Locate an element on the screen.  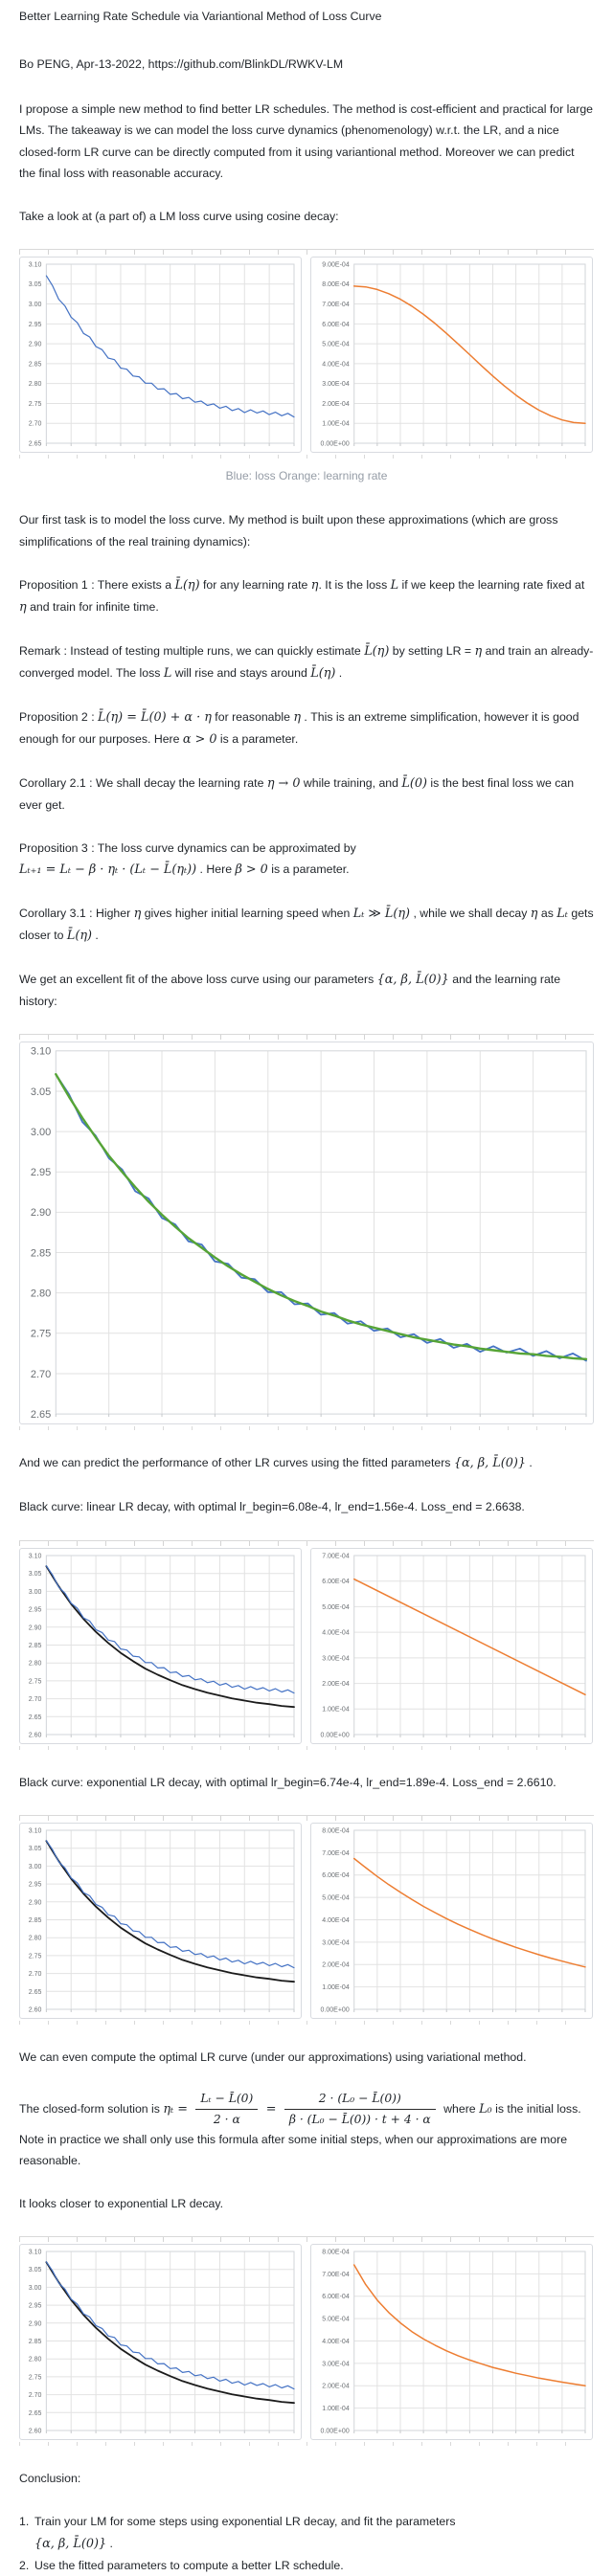
loss-fit-chart: 3.10 3.05 3.00 2.95 2.90 2.85 2.80 2.75 2.70 2.65 is located at coordinates (306, 1234).